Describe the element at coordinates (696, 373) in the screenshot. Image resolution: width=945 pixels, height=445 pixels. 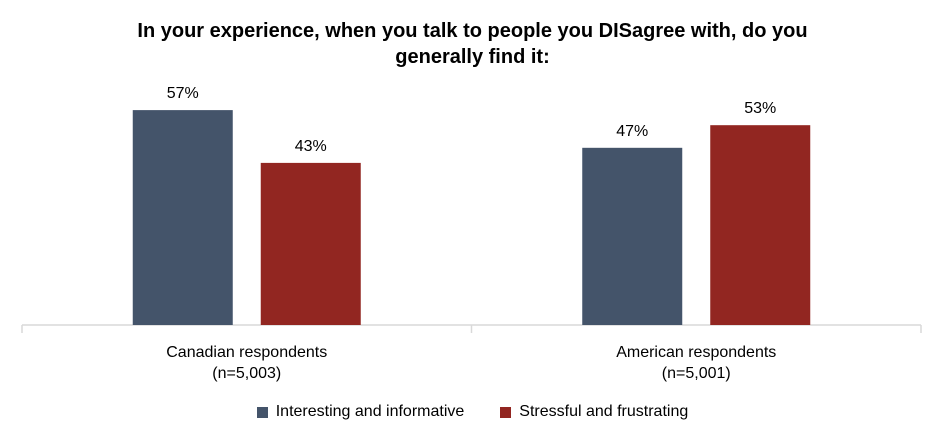
I see `category-label: (n=5,001)` at that location.